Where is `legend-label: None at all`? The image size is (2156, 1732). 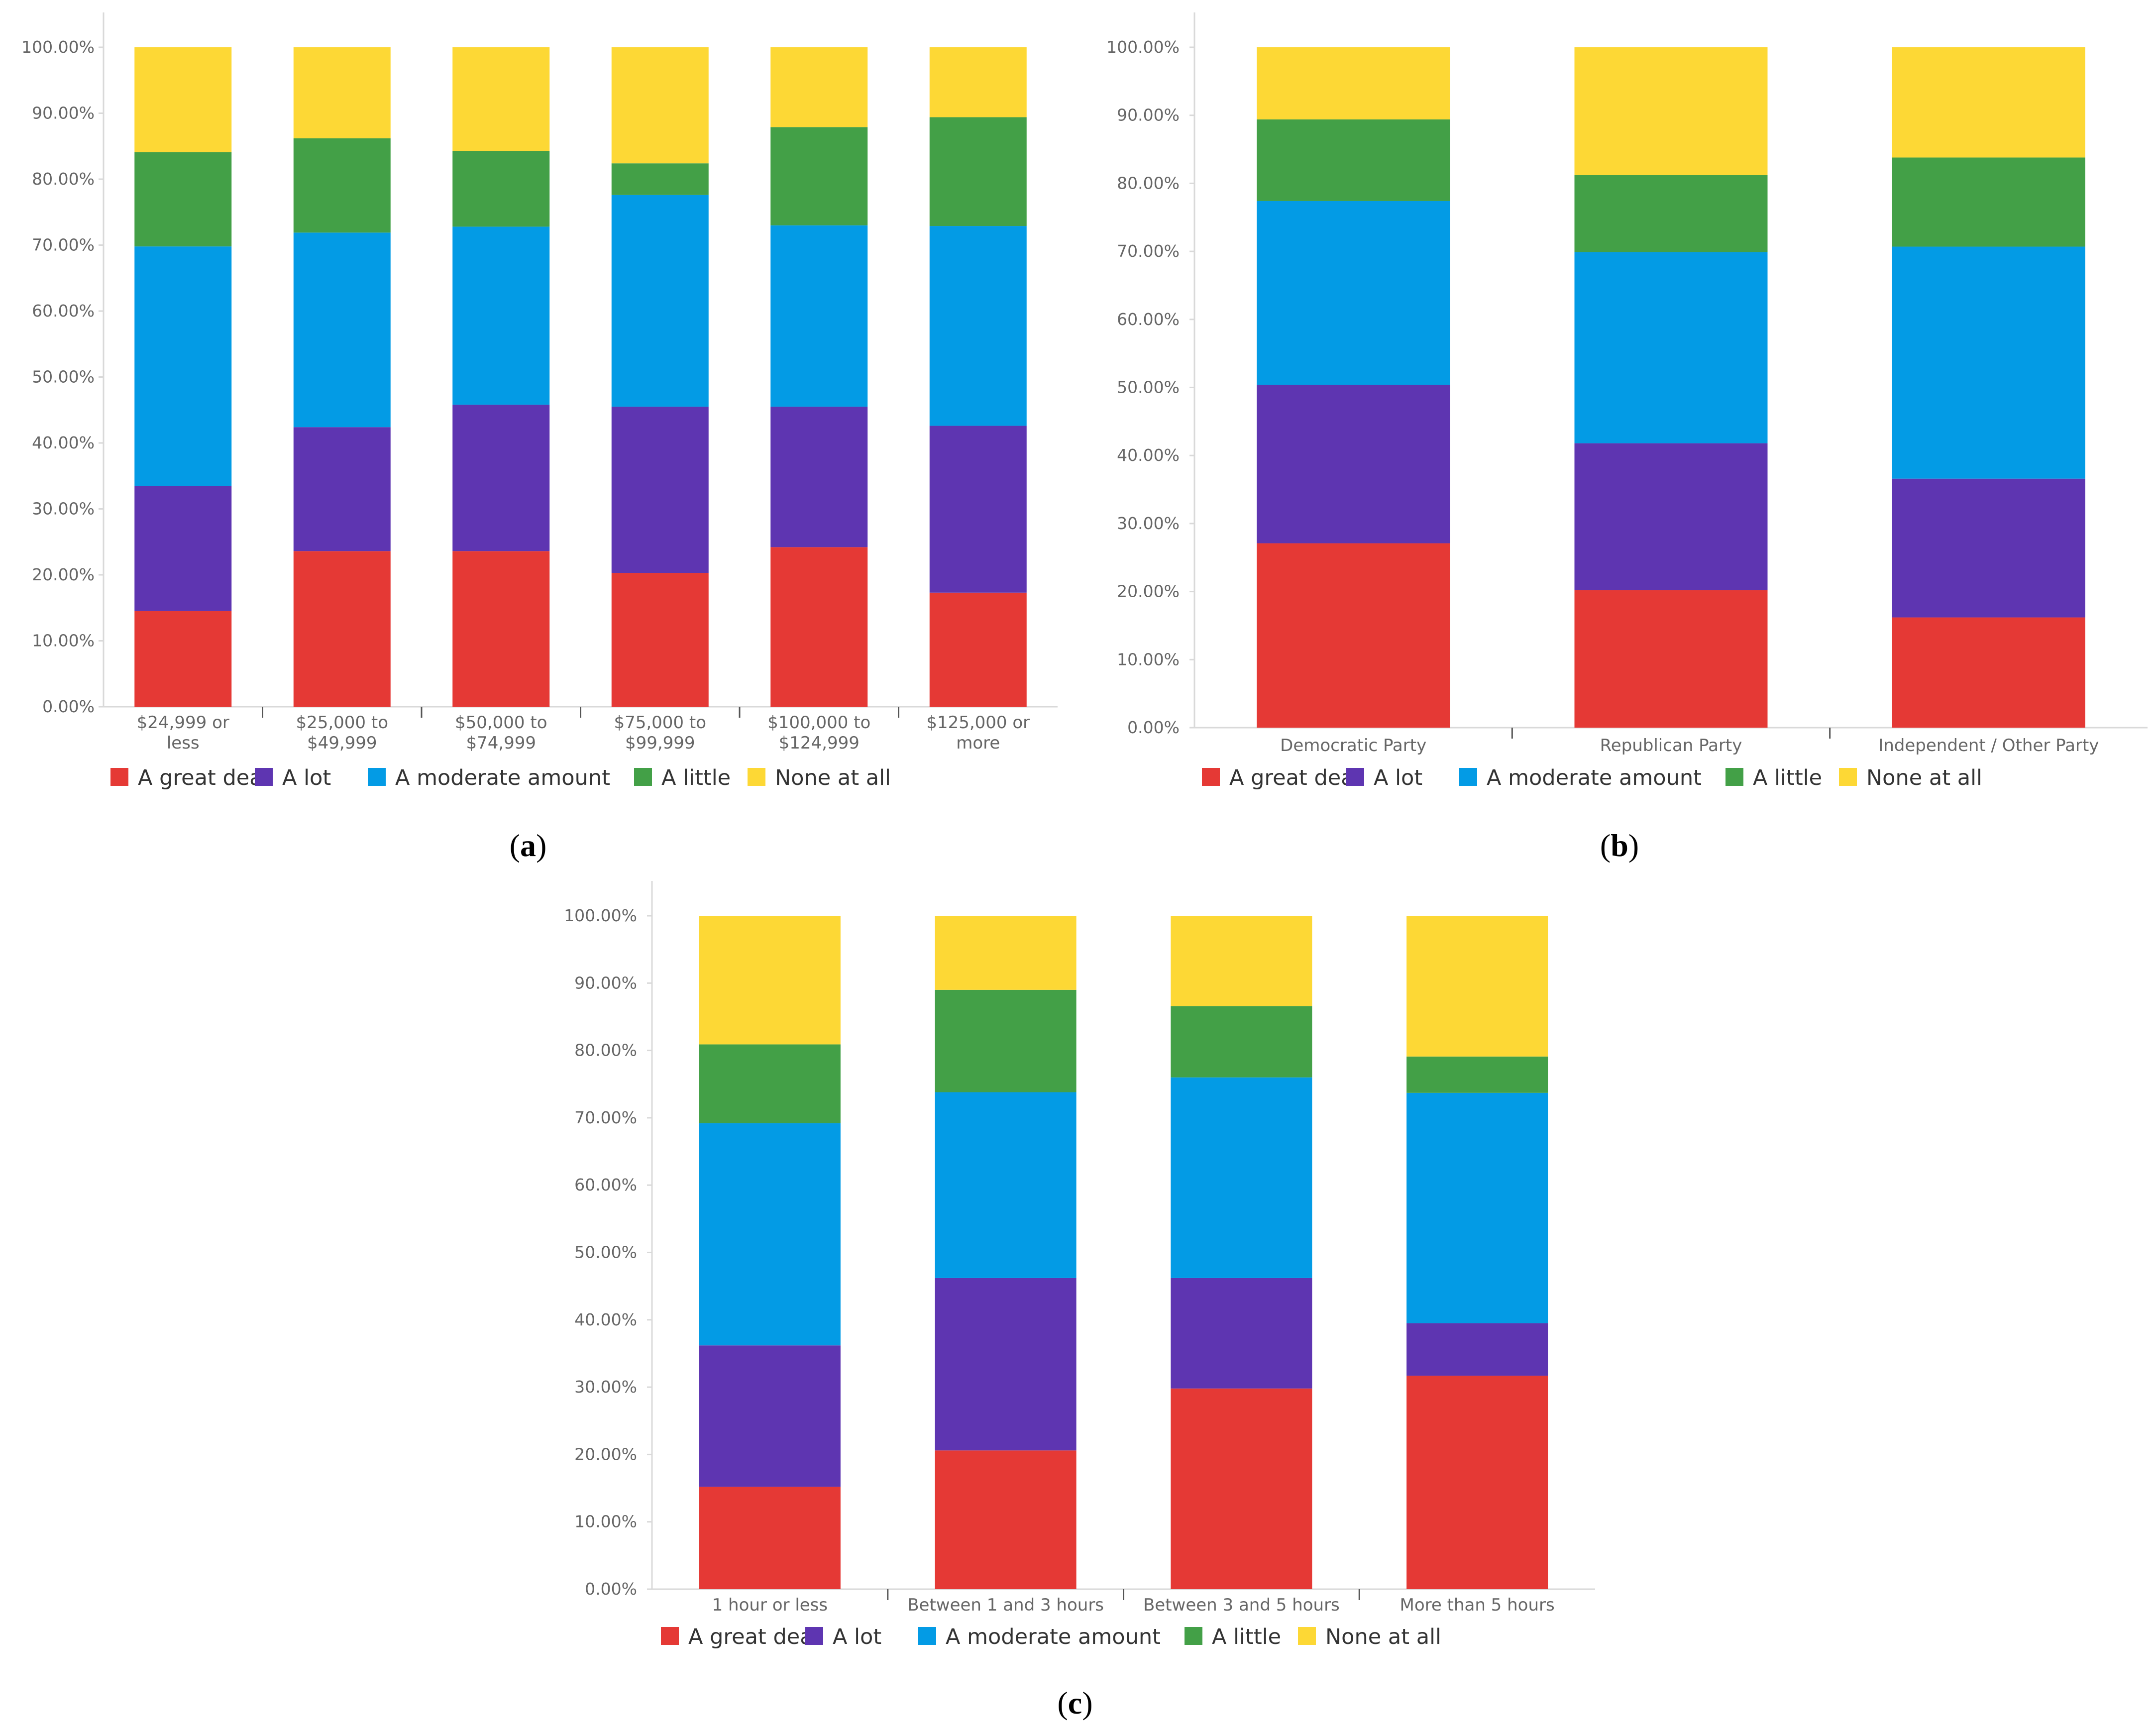
legend-label: None at all is located at coordinates (1924, 777).